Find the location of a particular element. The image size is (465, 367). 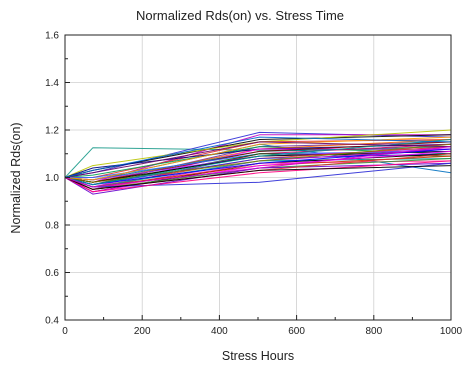

x-tick-label: 0 is located at coordinates (65, 331).